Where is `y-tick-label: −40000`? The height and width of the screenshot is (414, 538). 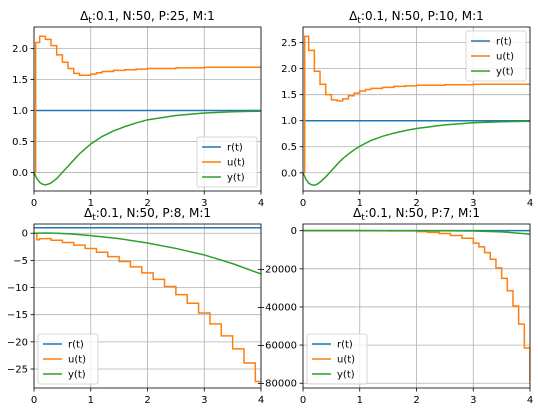
y-tick-label: −40000 is located at coordinates (277, 307).